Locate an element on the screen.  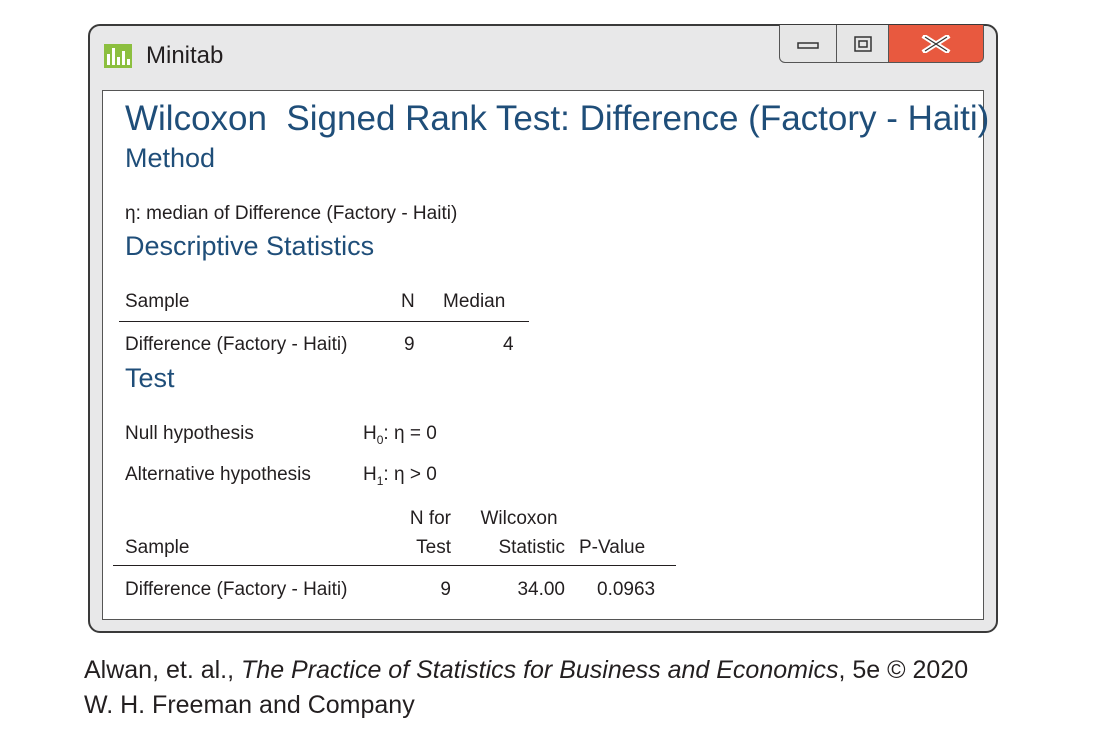
desc-row-n: 9 is located at coordinates (409, 344).